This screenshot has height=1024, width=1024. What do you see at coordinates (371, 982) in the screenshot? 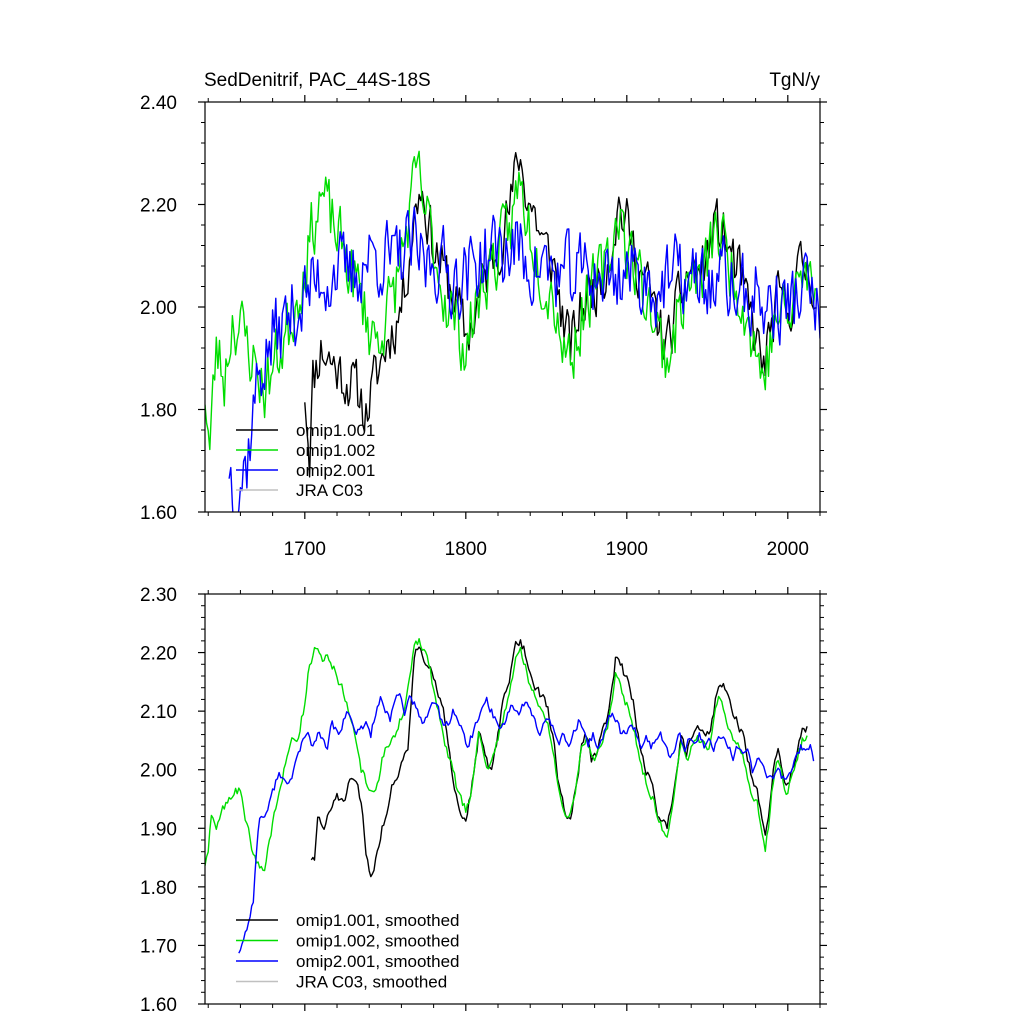
I see `legend-label: JRA C03, smoothed` at bounding box center [371, 982].